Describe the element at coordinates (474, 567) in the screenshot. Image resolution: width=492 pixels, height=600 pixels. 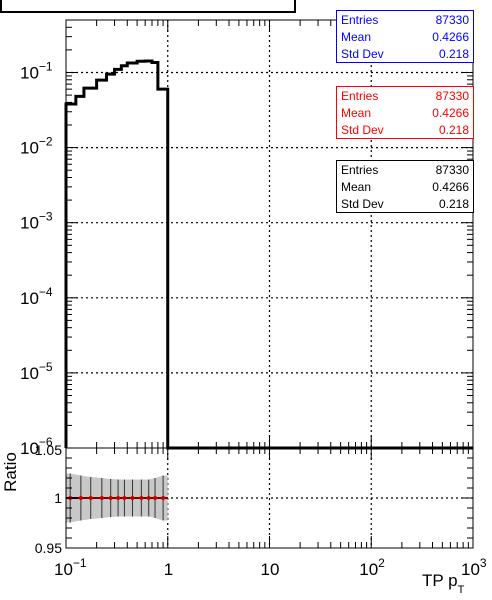
I see `x-tick-label: 10³` at that location.